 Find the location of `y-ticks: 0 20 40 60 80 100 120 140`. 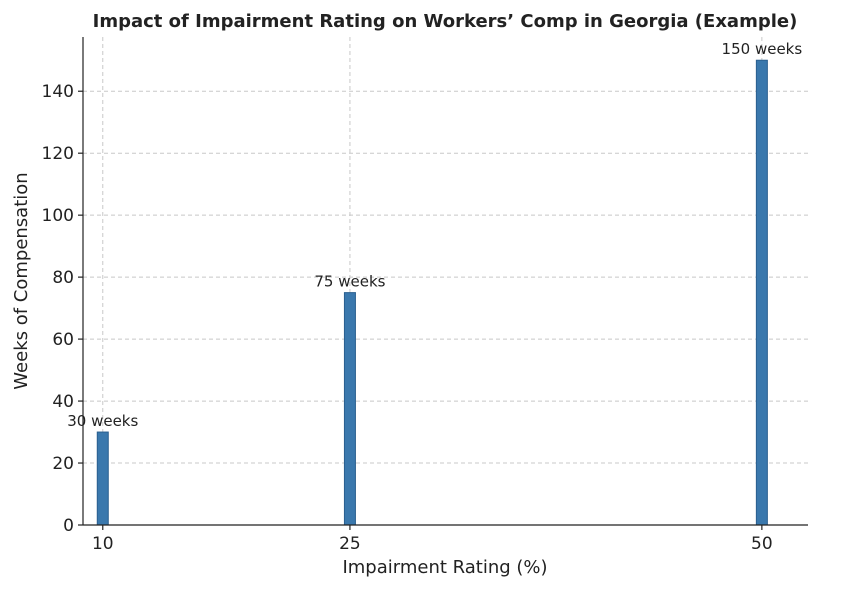

y-ticks: 0 20 40 60 80 100 120 140 is located at coordinates (62, 309).